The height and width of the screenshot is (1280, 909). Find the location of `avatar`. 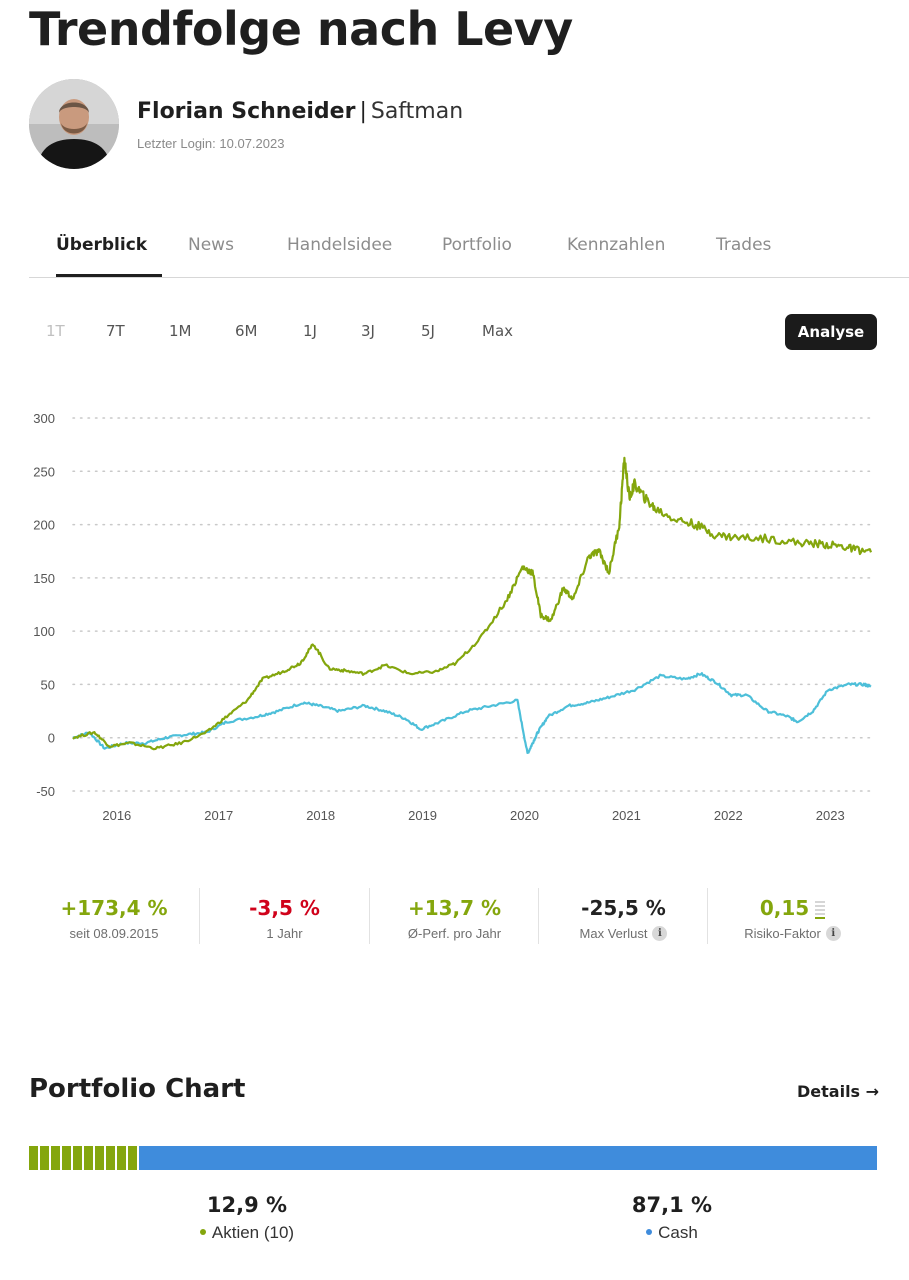

avatar is located at coordinates (74, 124).